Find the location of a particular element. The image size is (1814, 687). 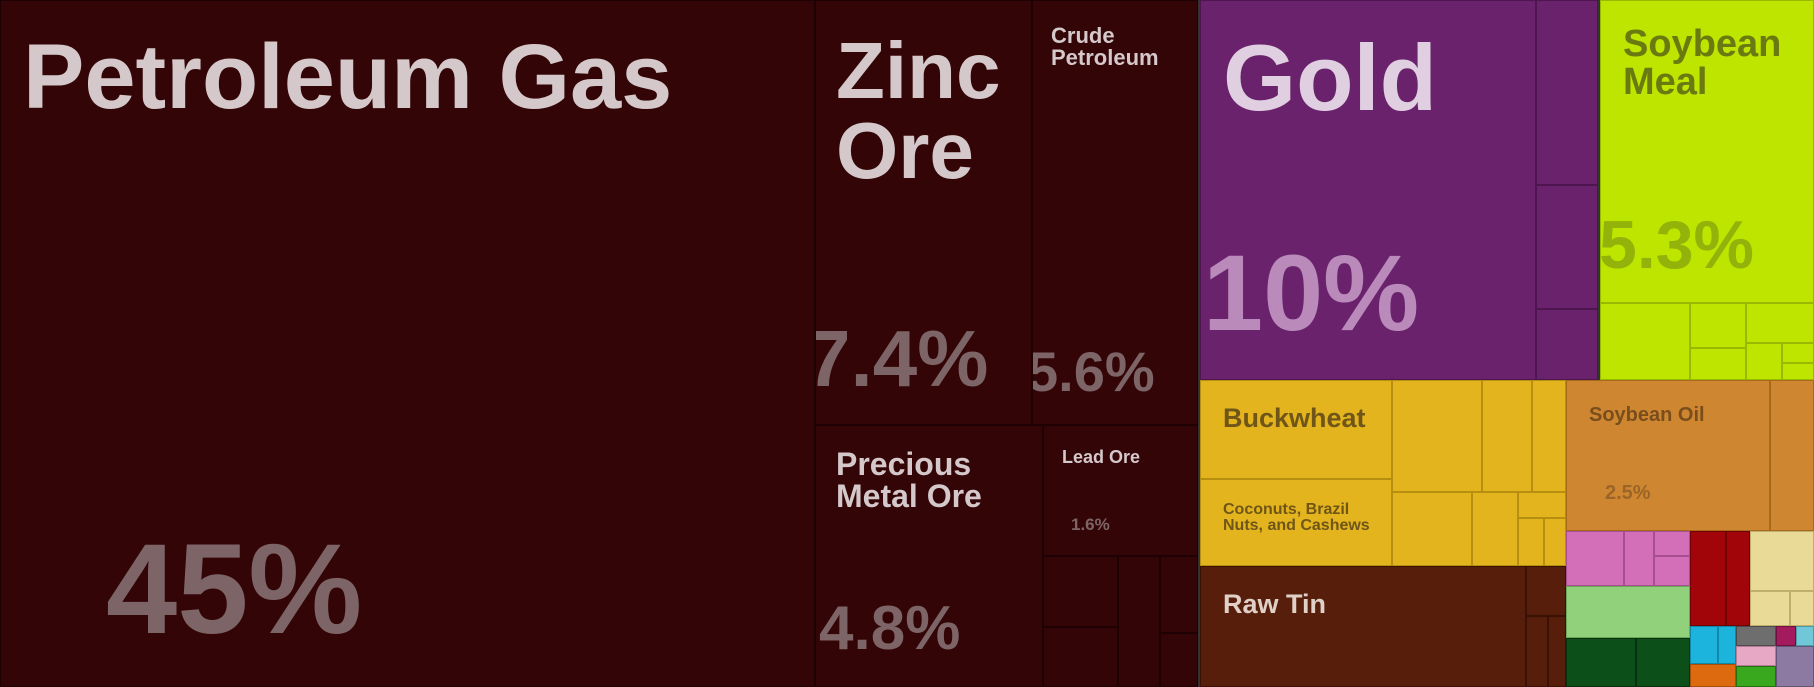

tile-gold: Gold 10% is located at coordinates (1368, 190).